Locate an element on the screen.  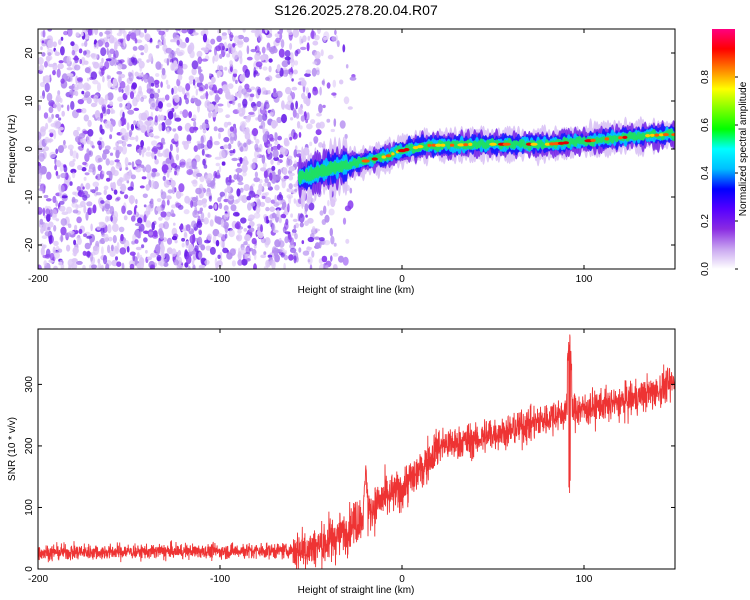
y-tick-label: 300 is located at coordinates (29, 384).